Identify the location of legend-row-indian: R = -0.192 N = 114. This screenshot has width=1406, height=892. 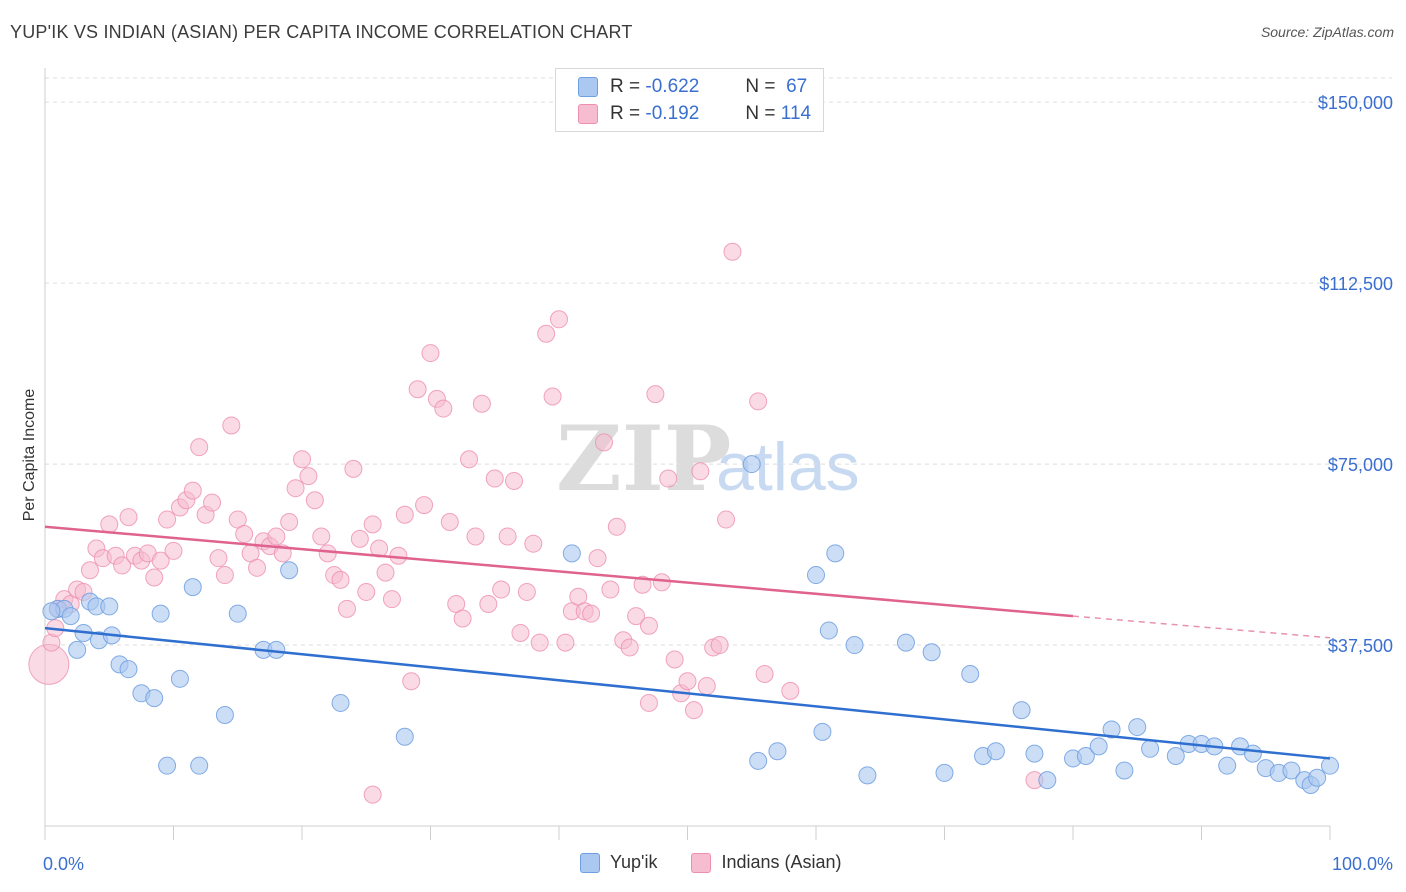
(694, 114).